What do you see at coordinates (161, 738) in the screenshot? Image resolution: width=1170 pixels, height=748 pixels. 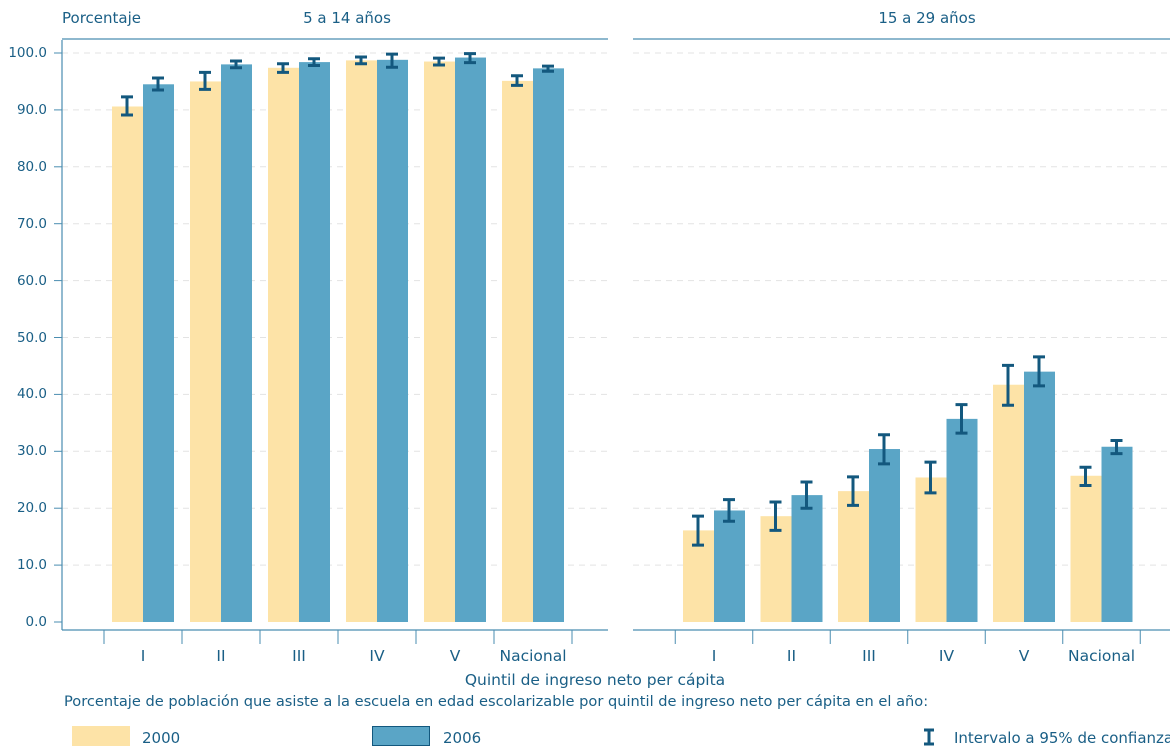 I see `legend-label-2000: 2000` at bounding box center [161, 738].